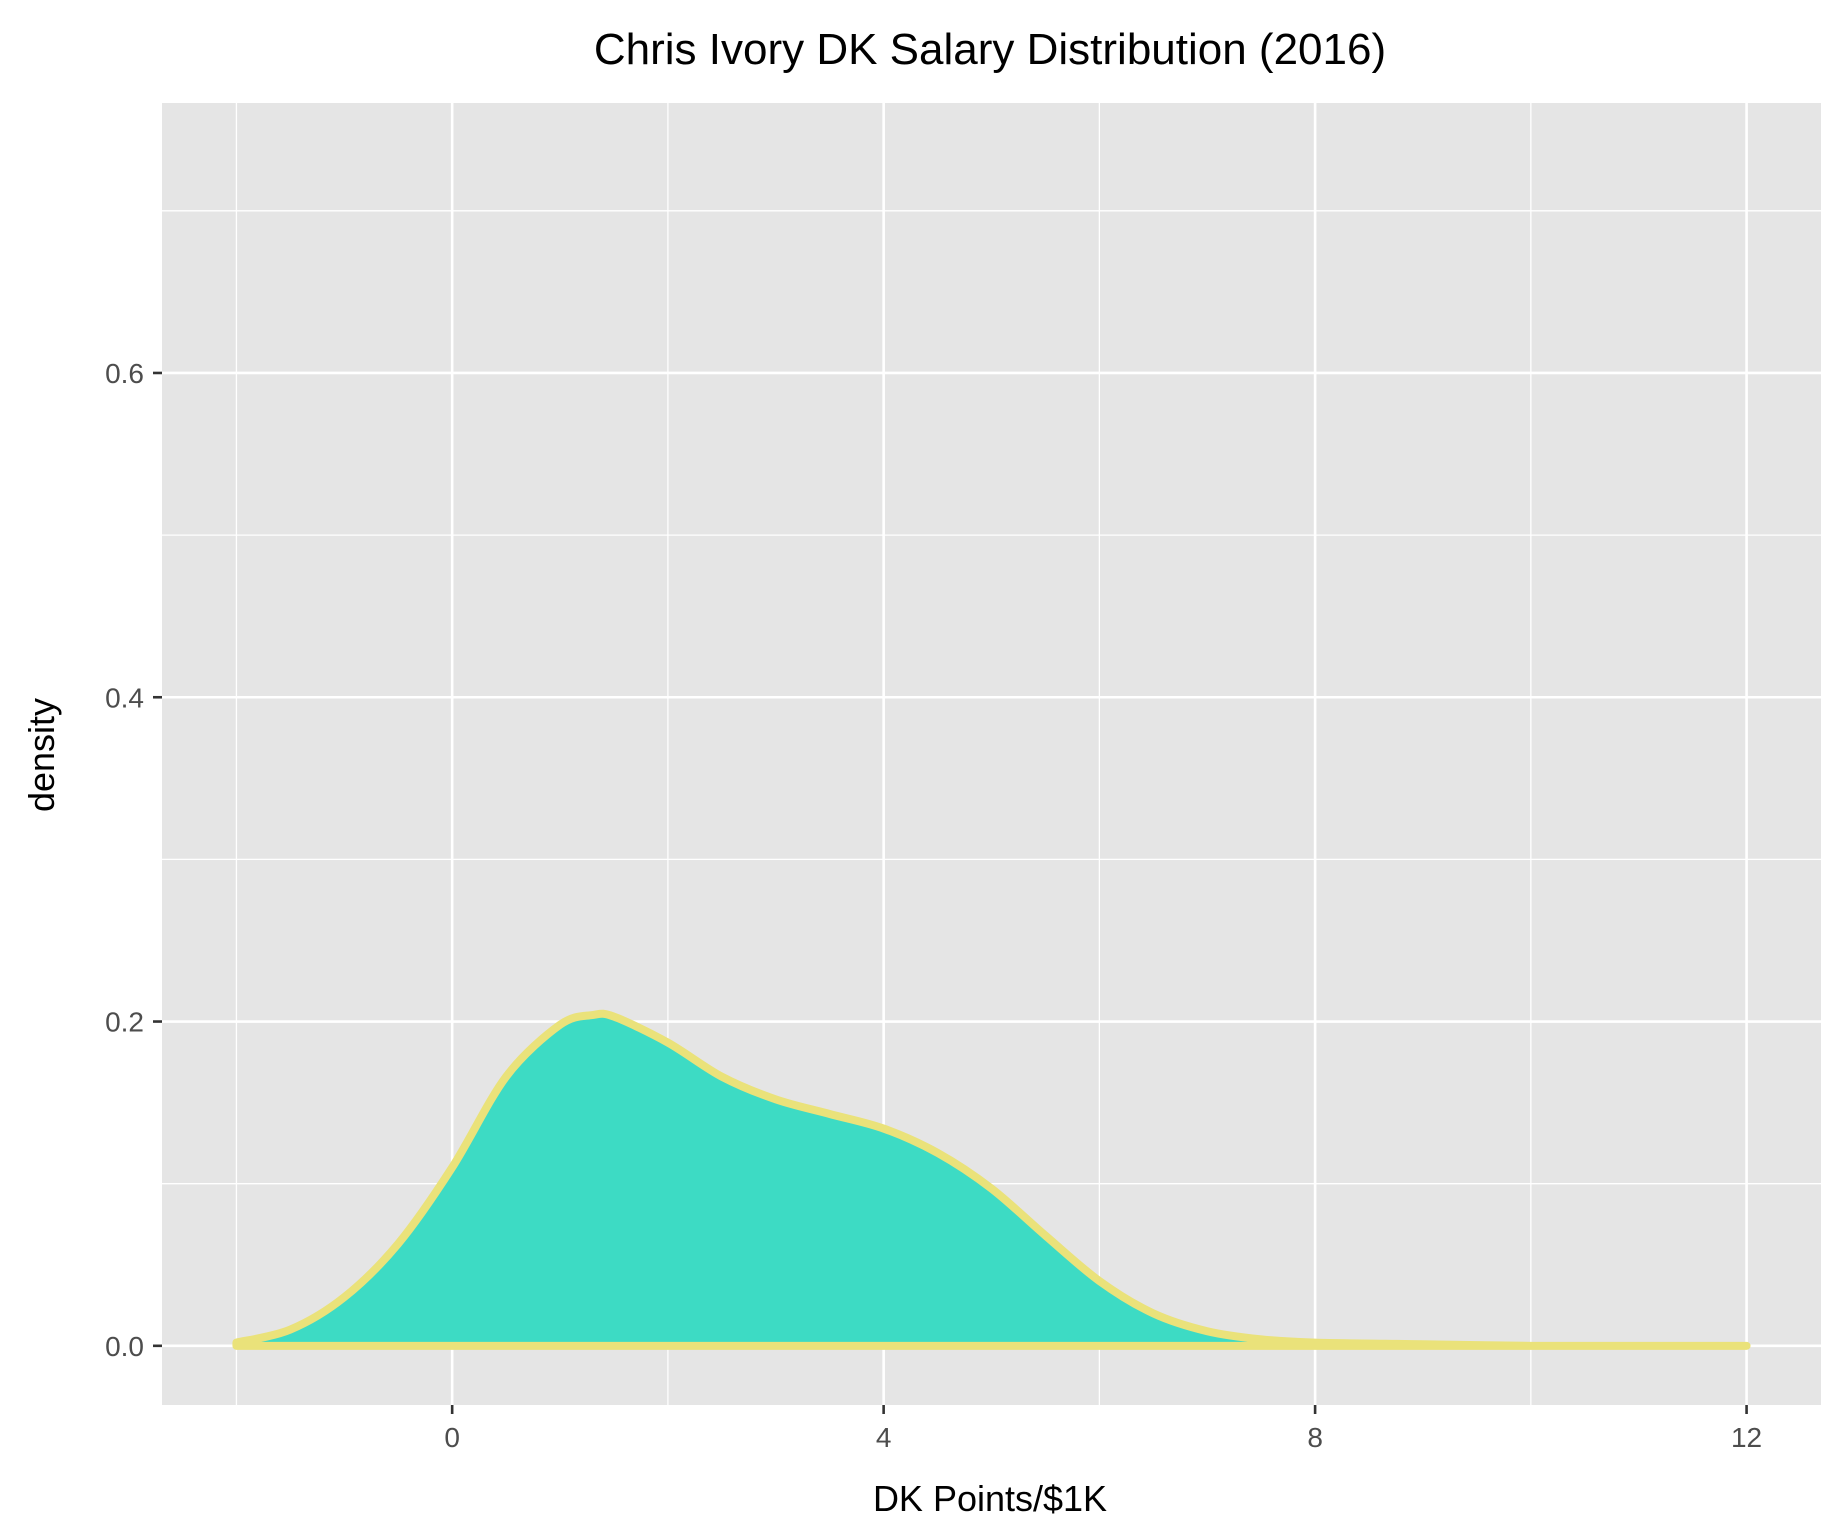 The width and height of the screenshot is (1833, 1529). I want to click on x-tick-label: 4, so click(884, 1437).